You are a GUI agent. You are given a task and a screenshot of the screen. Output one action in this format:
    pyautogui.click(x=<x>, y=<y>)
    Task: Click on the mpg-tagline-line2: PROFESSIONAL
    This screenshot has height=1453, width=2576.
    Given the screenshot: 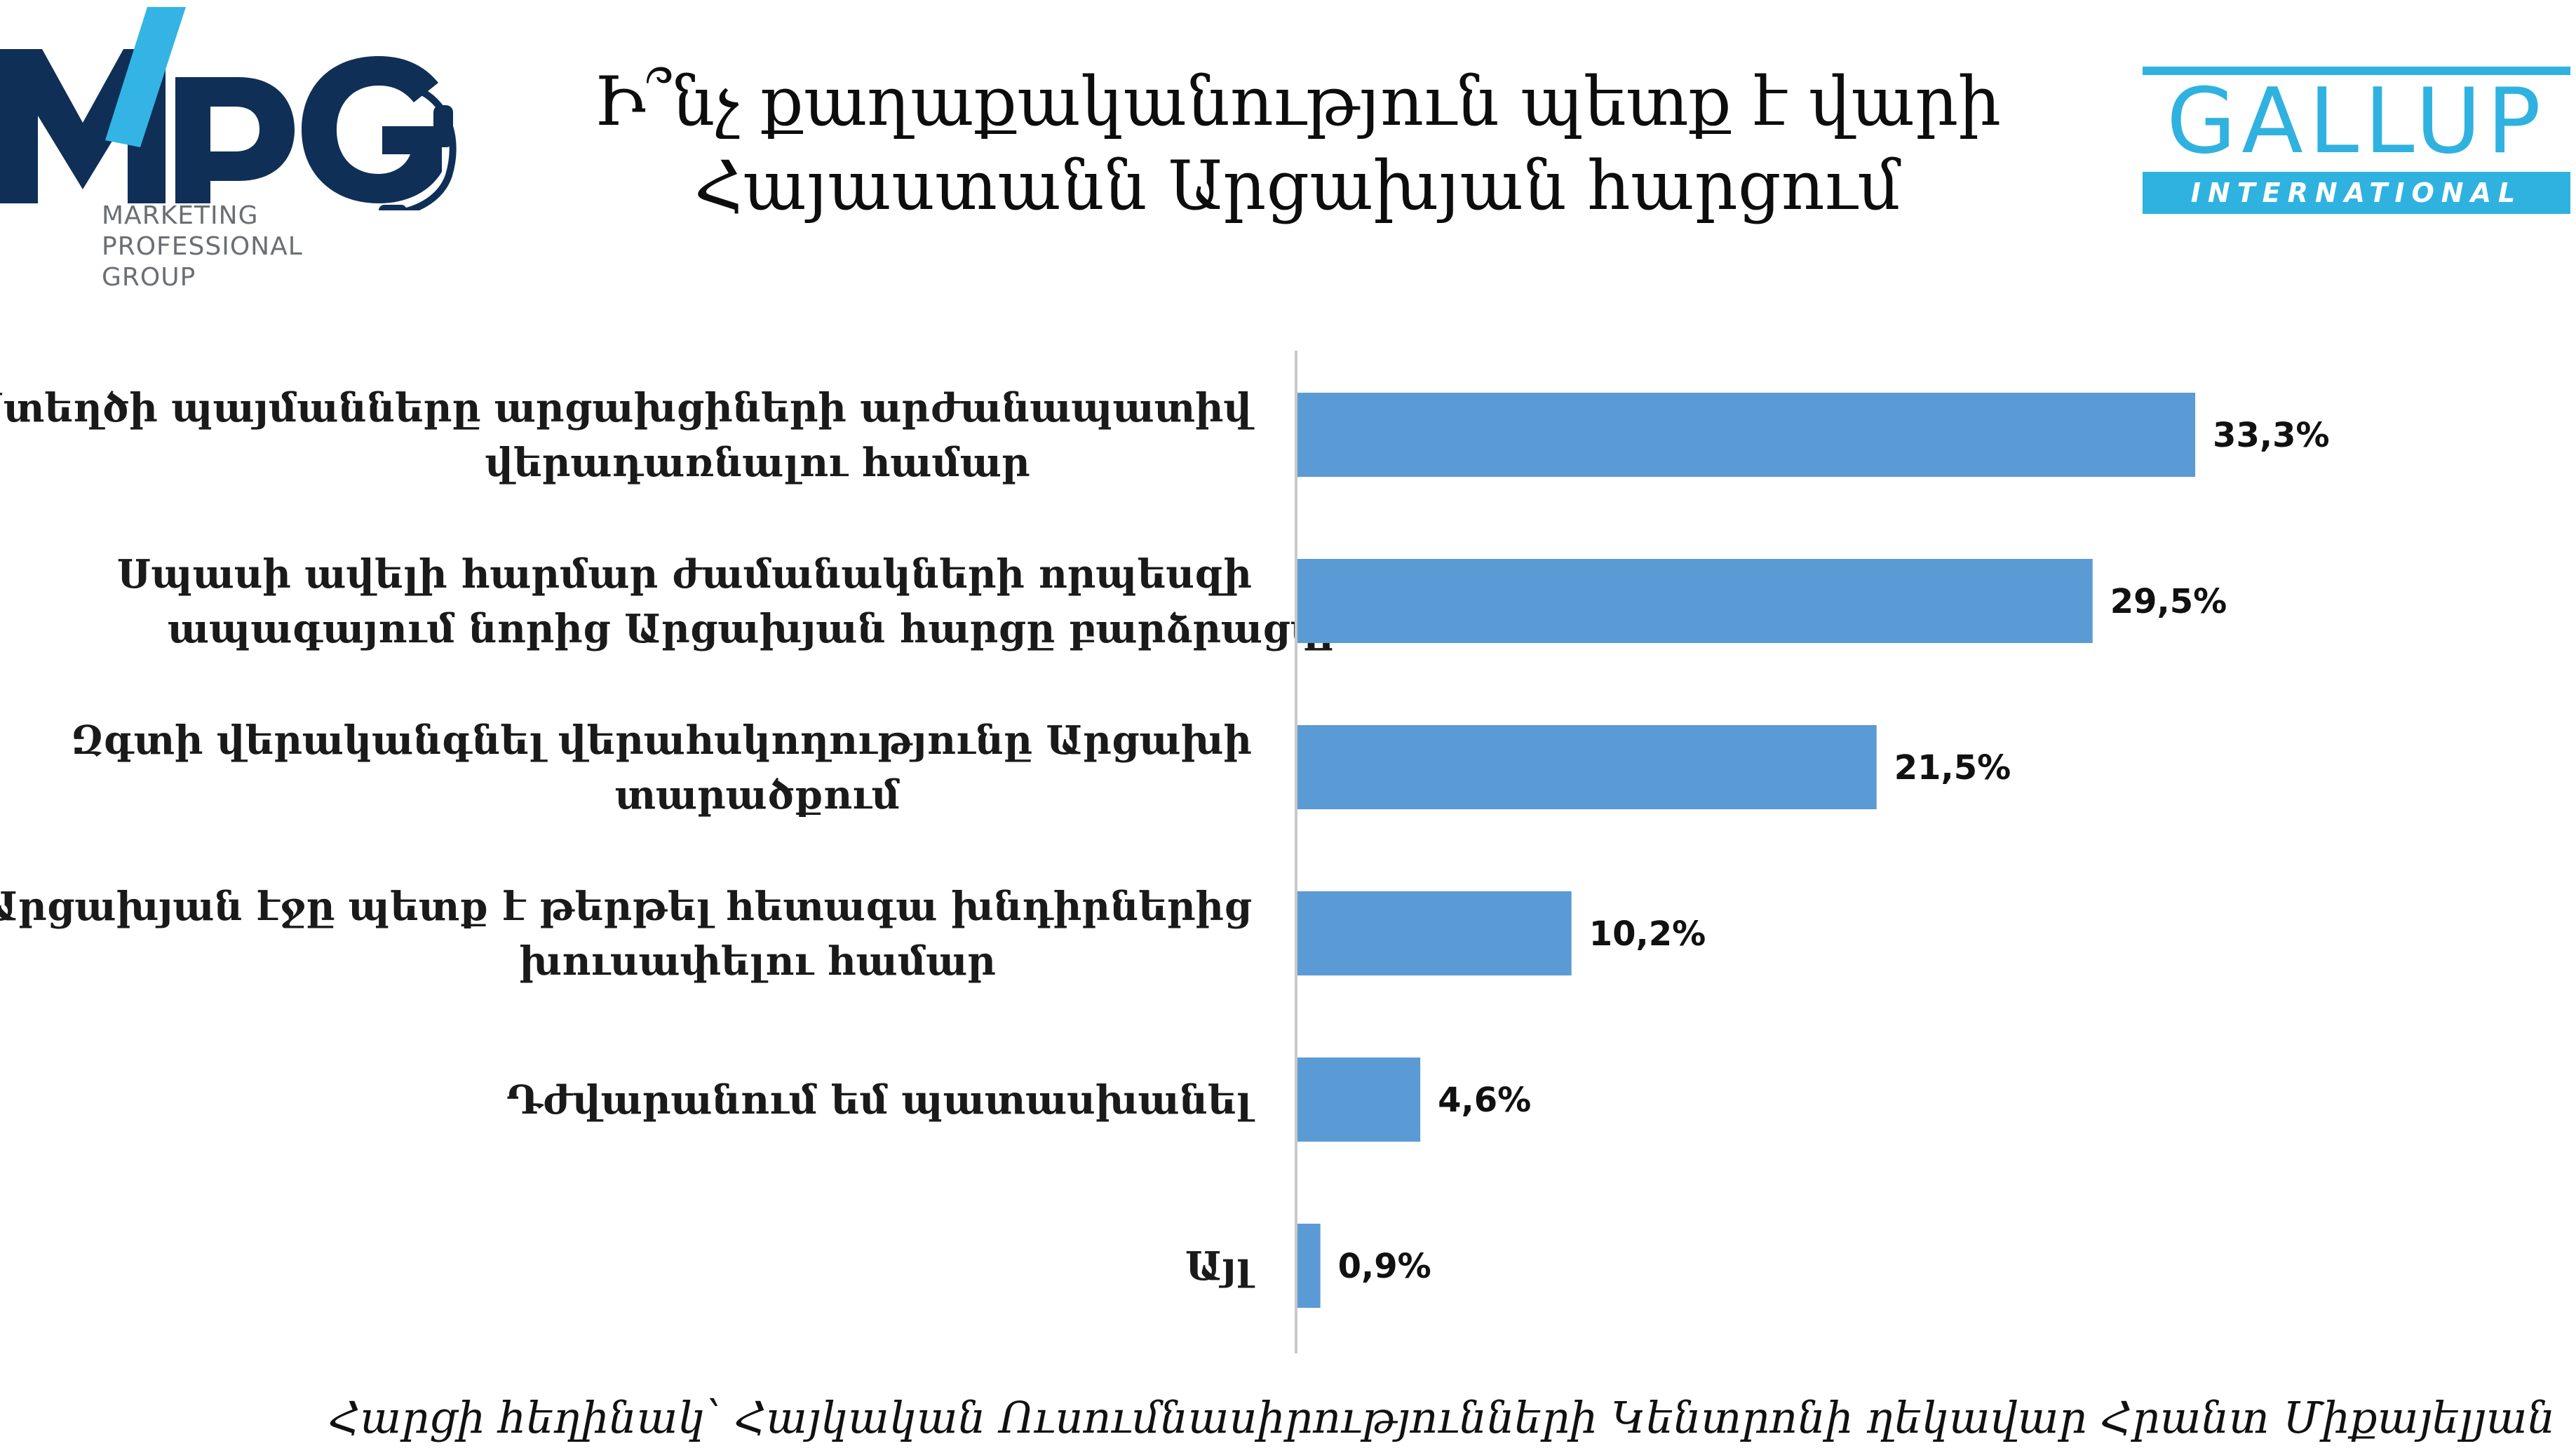 What is the action you would take?
    pyautogui.click(x=202, y=246)
    